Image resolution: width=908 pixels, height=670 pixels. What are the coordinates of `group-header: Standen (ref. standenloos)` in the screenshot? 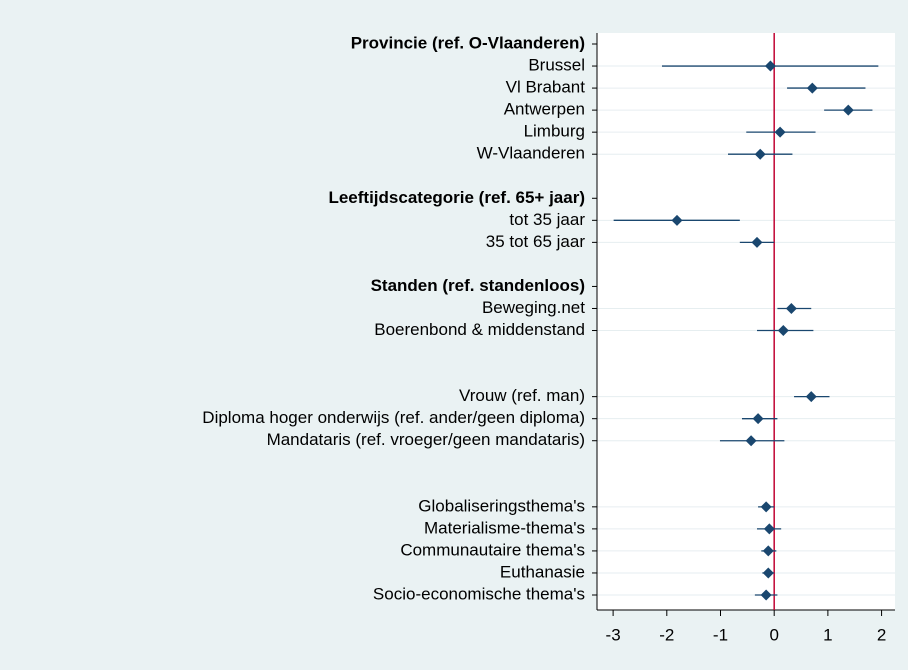 It's located at (478, 285).